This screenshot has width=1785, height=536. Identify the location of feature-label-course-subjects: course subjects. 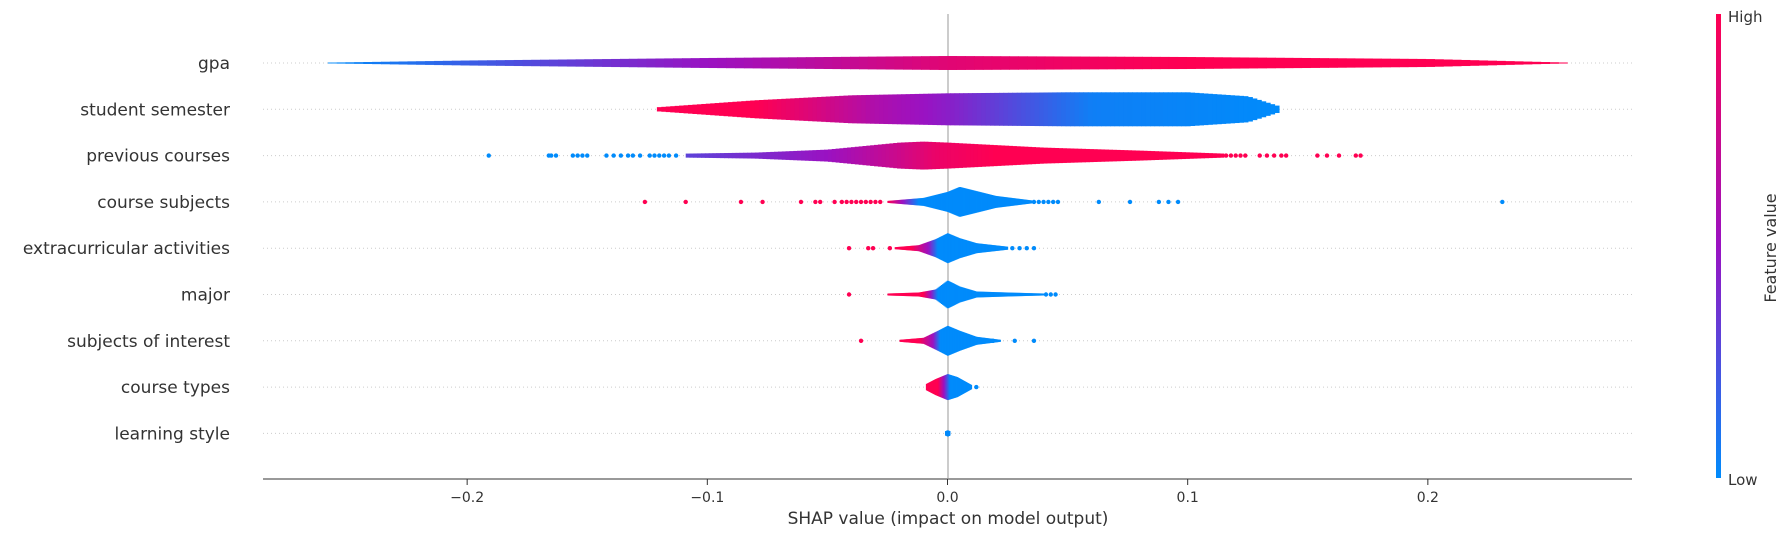
(163, 203).